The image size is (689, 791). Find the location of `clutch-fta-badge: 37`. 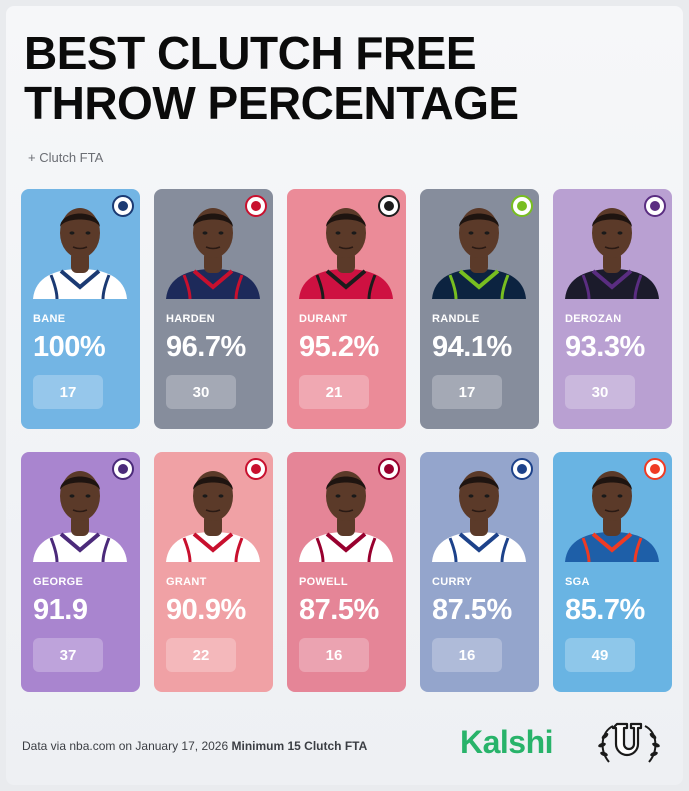

clutch-fta-badge: 37 is located at coordinates (68, 655).